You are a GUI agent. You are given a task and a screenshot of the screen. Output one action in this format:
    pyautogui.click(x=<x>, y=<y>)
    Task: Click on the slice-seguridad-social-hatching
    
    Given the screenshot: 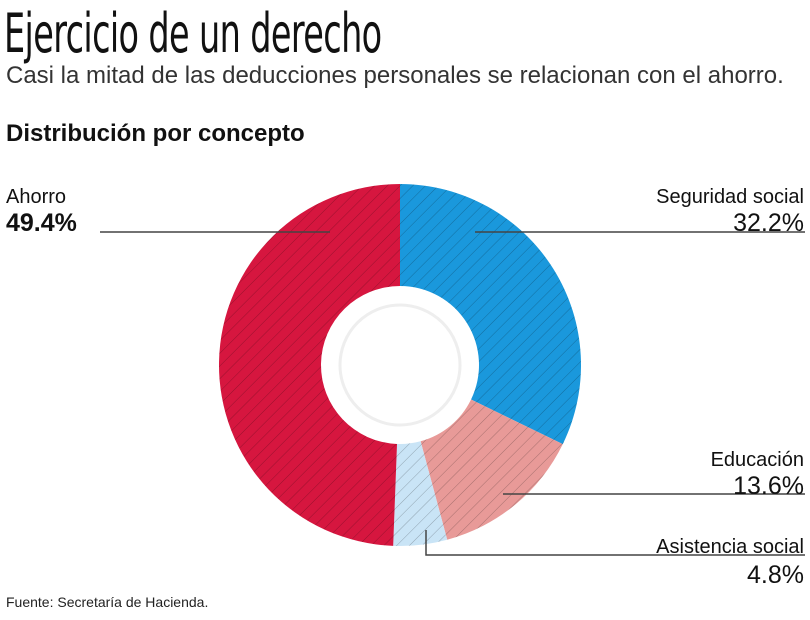 What is the action you would take?
    pyautogui.click(x=491, y=314)
    